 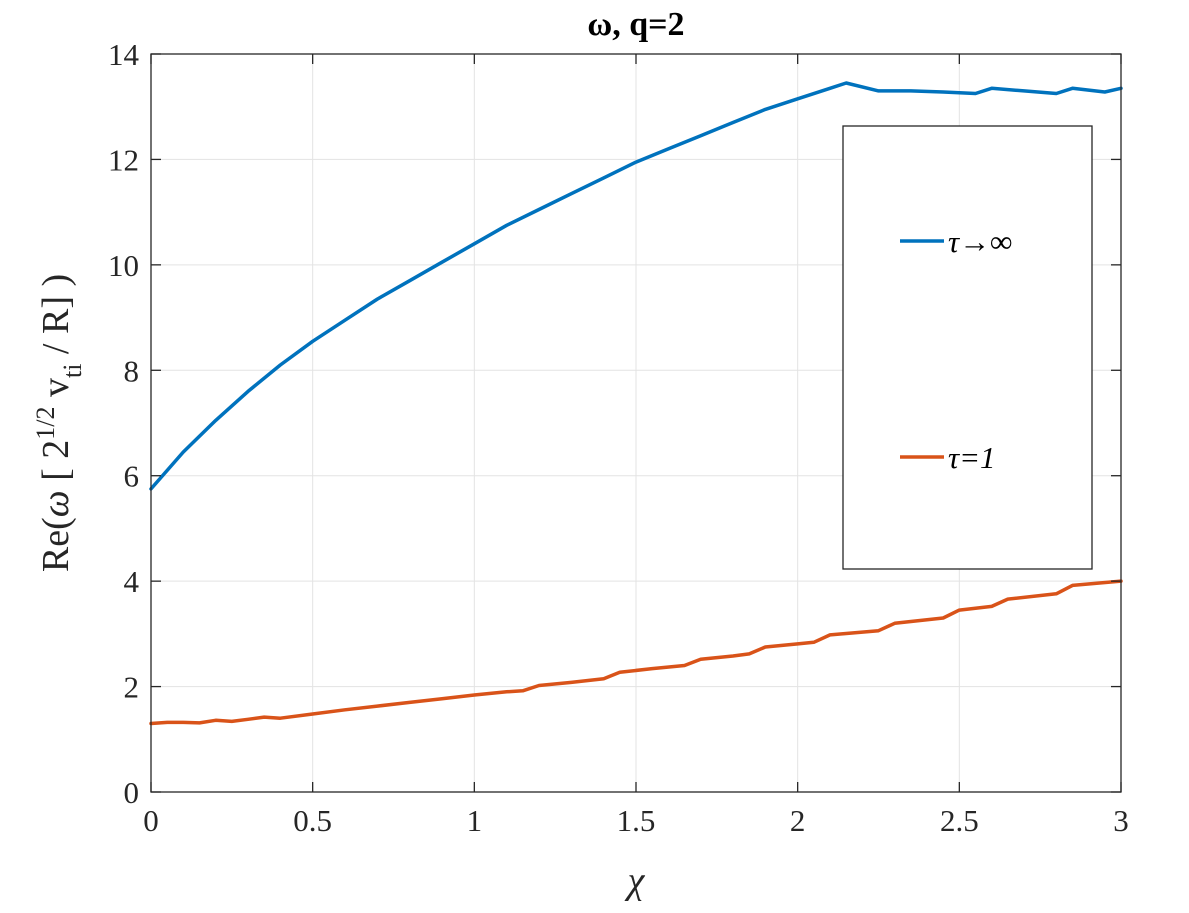 I want to click on x-tick-label: 1.5, so click(x=636, y=820).